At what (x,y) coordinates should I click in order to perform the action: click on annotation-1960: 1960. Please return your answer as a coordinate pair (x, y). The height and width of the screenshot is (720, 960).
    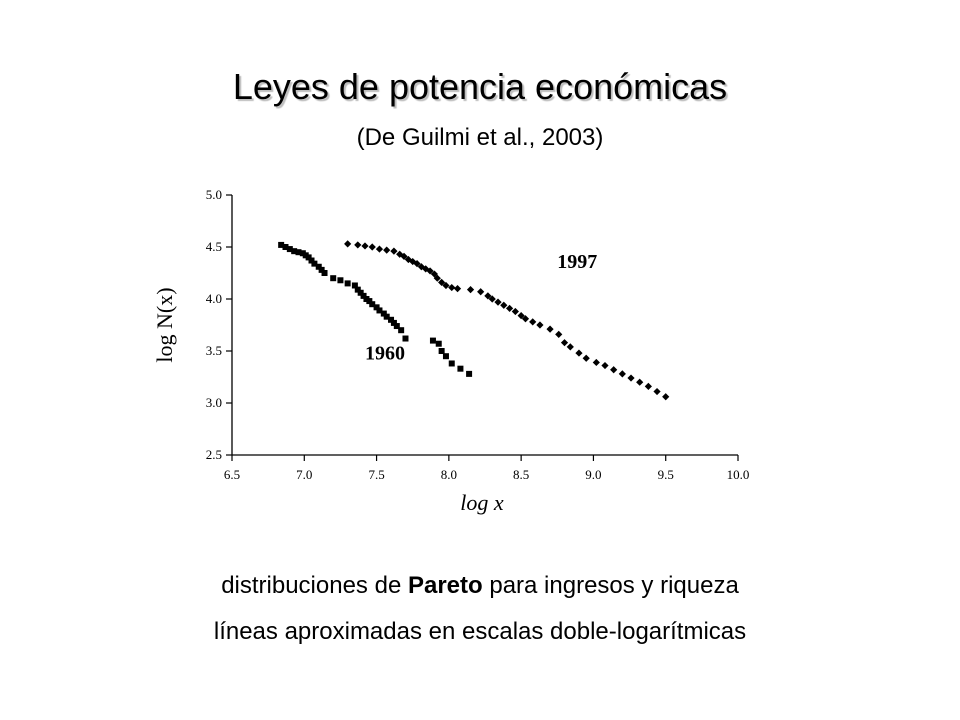
    Looking at the image, I should click on (385, 353).